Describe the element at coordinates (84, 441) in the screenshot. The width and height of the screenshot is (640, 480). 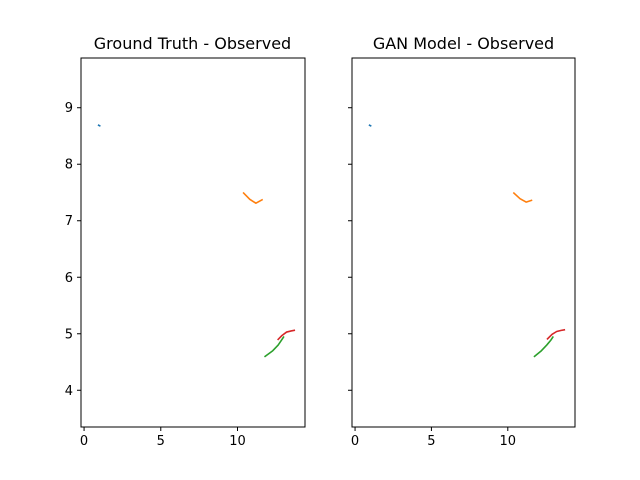
I see `ground-truth-x-tick-label-0: 0` at that location.